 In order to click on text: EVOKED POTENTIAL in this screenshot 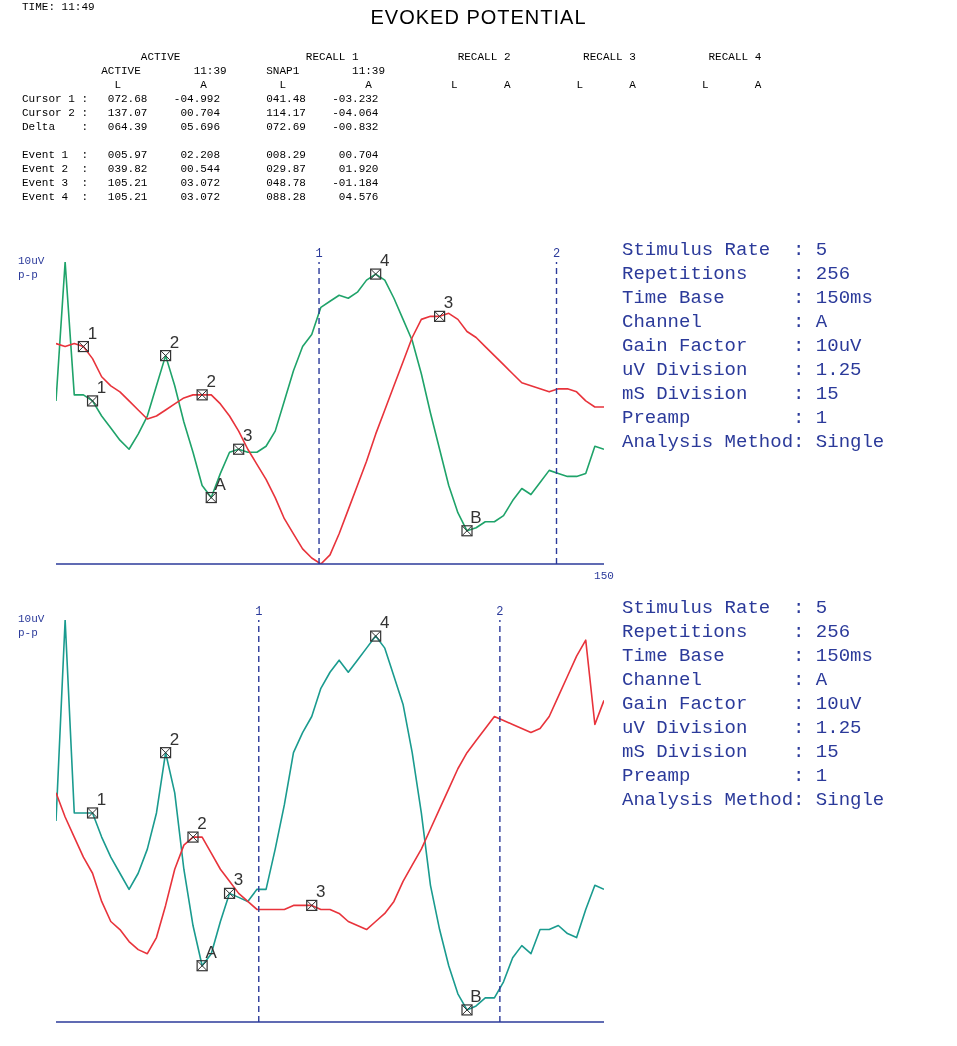, I will do `click(478, 17)`.